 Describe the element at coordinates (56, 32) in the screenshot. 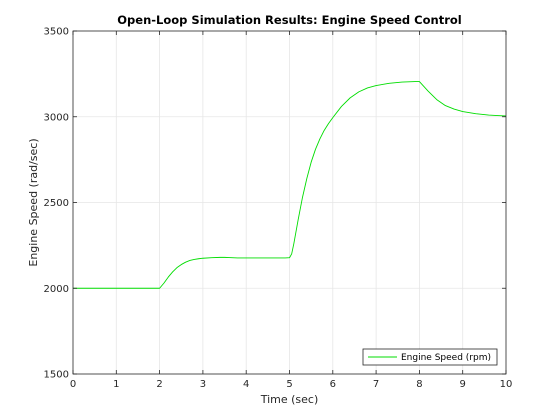

I see `y-tick-label: 3500` at that location.